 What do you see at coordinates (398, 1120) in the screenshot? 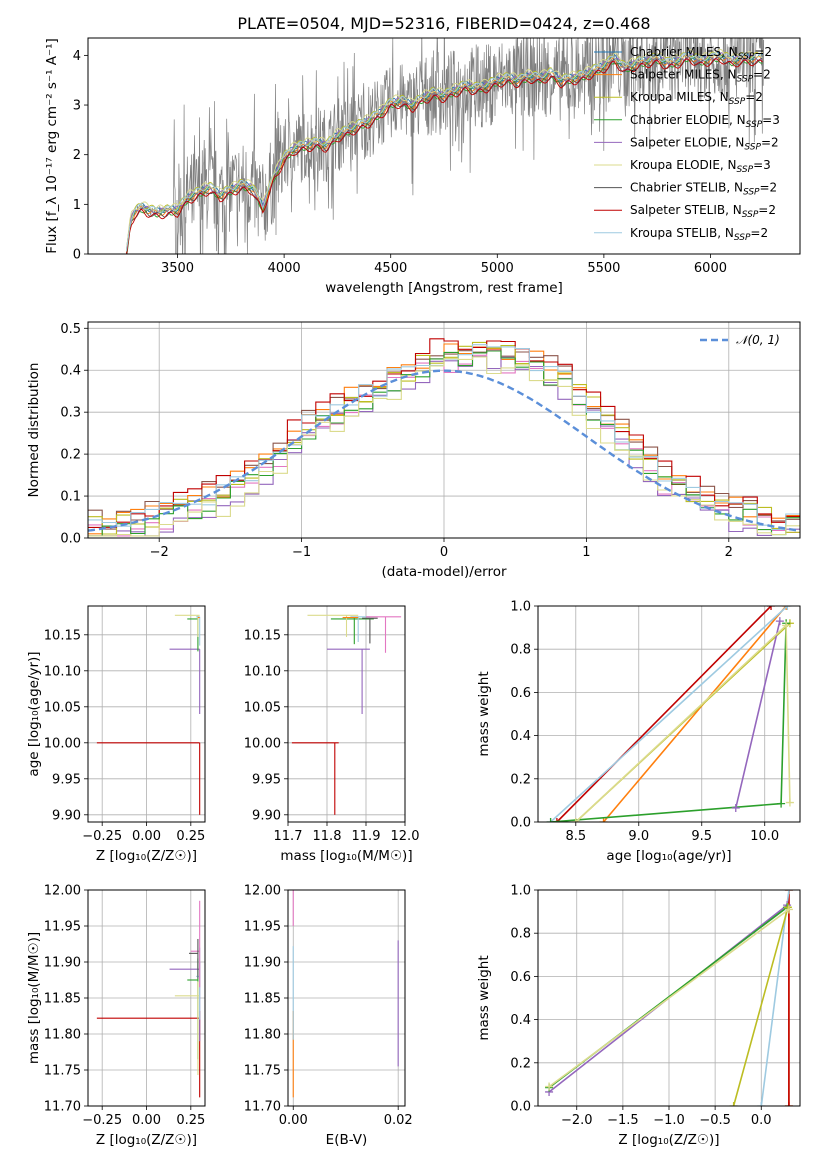
I see `x-tick-label: 0.02` at bounding box center [398, 1120].